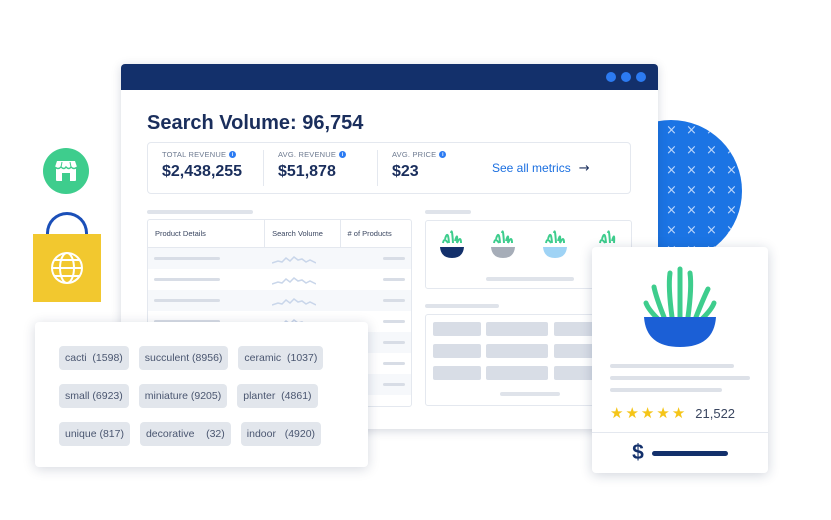 This screenshot has height=520, width=831. Describe the element at coordinates (307, 171) in the screenshot. I see `metric-value: $51,878` at that location.